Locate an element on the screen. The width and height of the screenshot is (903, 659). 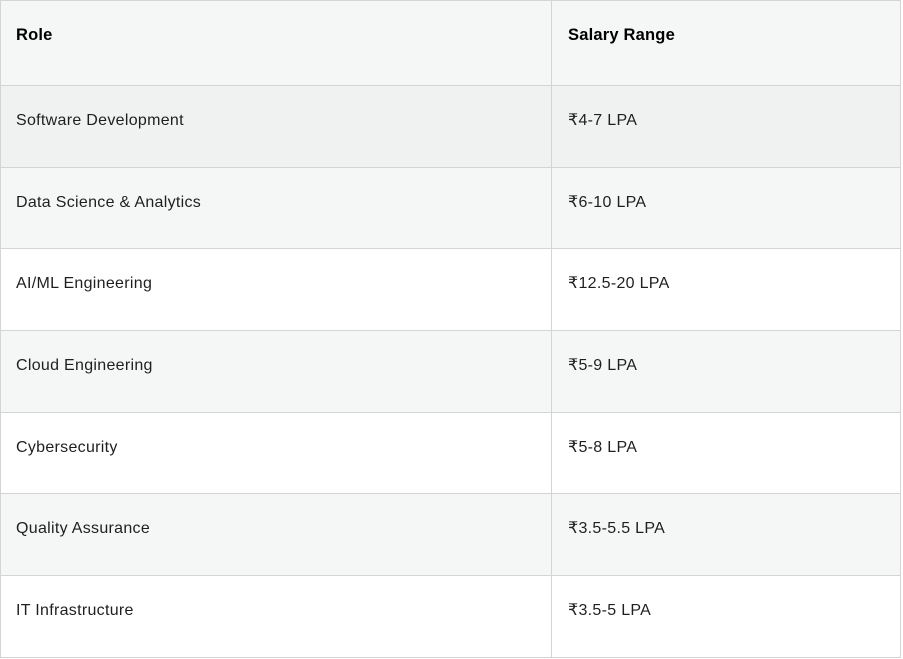
table-row: IT Infrastructure ₹3.5-5 LPA is located at coordinates (450, 616).